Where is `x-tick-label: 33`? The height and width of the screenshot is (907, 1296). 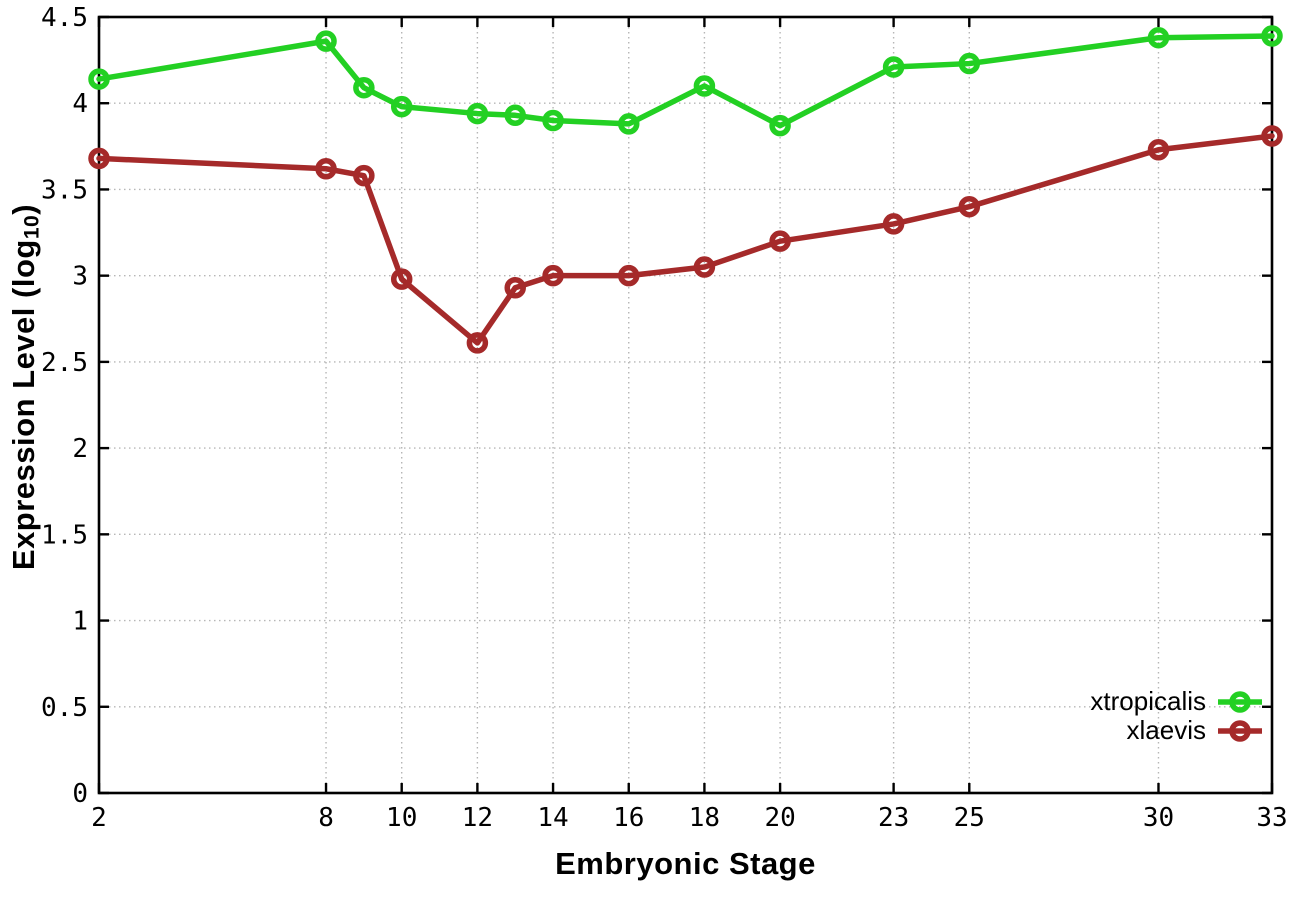
x-tick-label: 33 is located at coordinates (1271, 818).